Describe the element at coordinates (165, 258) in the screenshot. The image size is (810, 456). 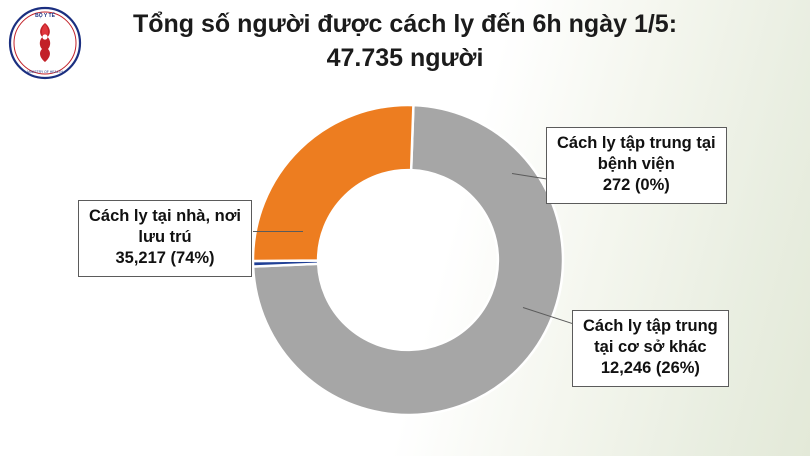
I see `callout-home-value: 35,217 (74%)` at that location.